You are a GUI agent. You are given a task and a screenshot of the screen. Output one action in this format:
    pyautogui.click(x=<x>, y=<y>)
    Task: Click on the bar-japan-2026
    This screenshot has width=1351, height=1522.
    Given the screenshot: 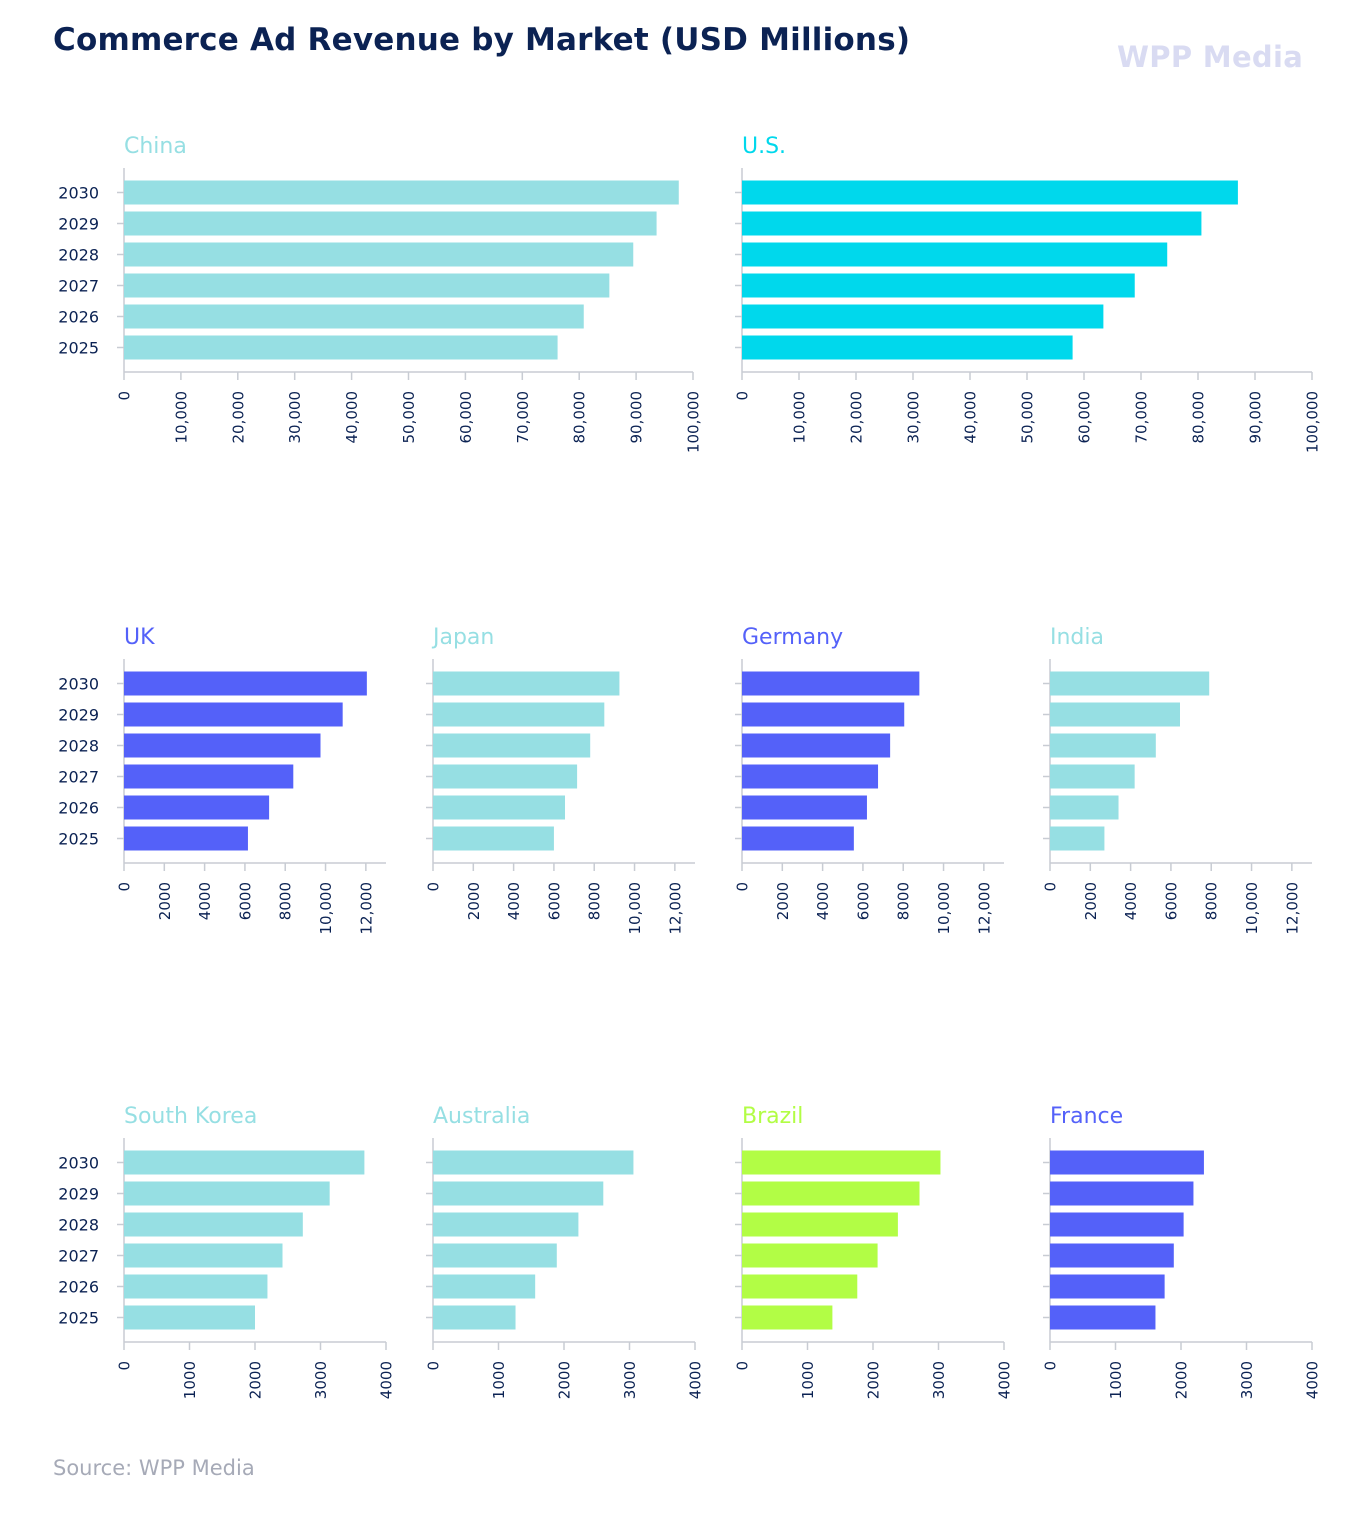 What is the action you would take?
    pyautogui.click(x=499, y=807)
    